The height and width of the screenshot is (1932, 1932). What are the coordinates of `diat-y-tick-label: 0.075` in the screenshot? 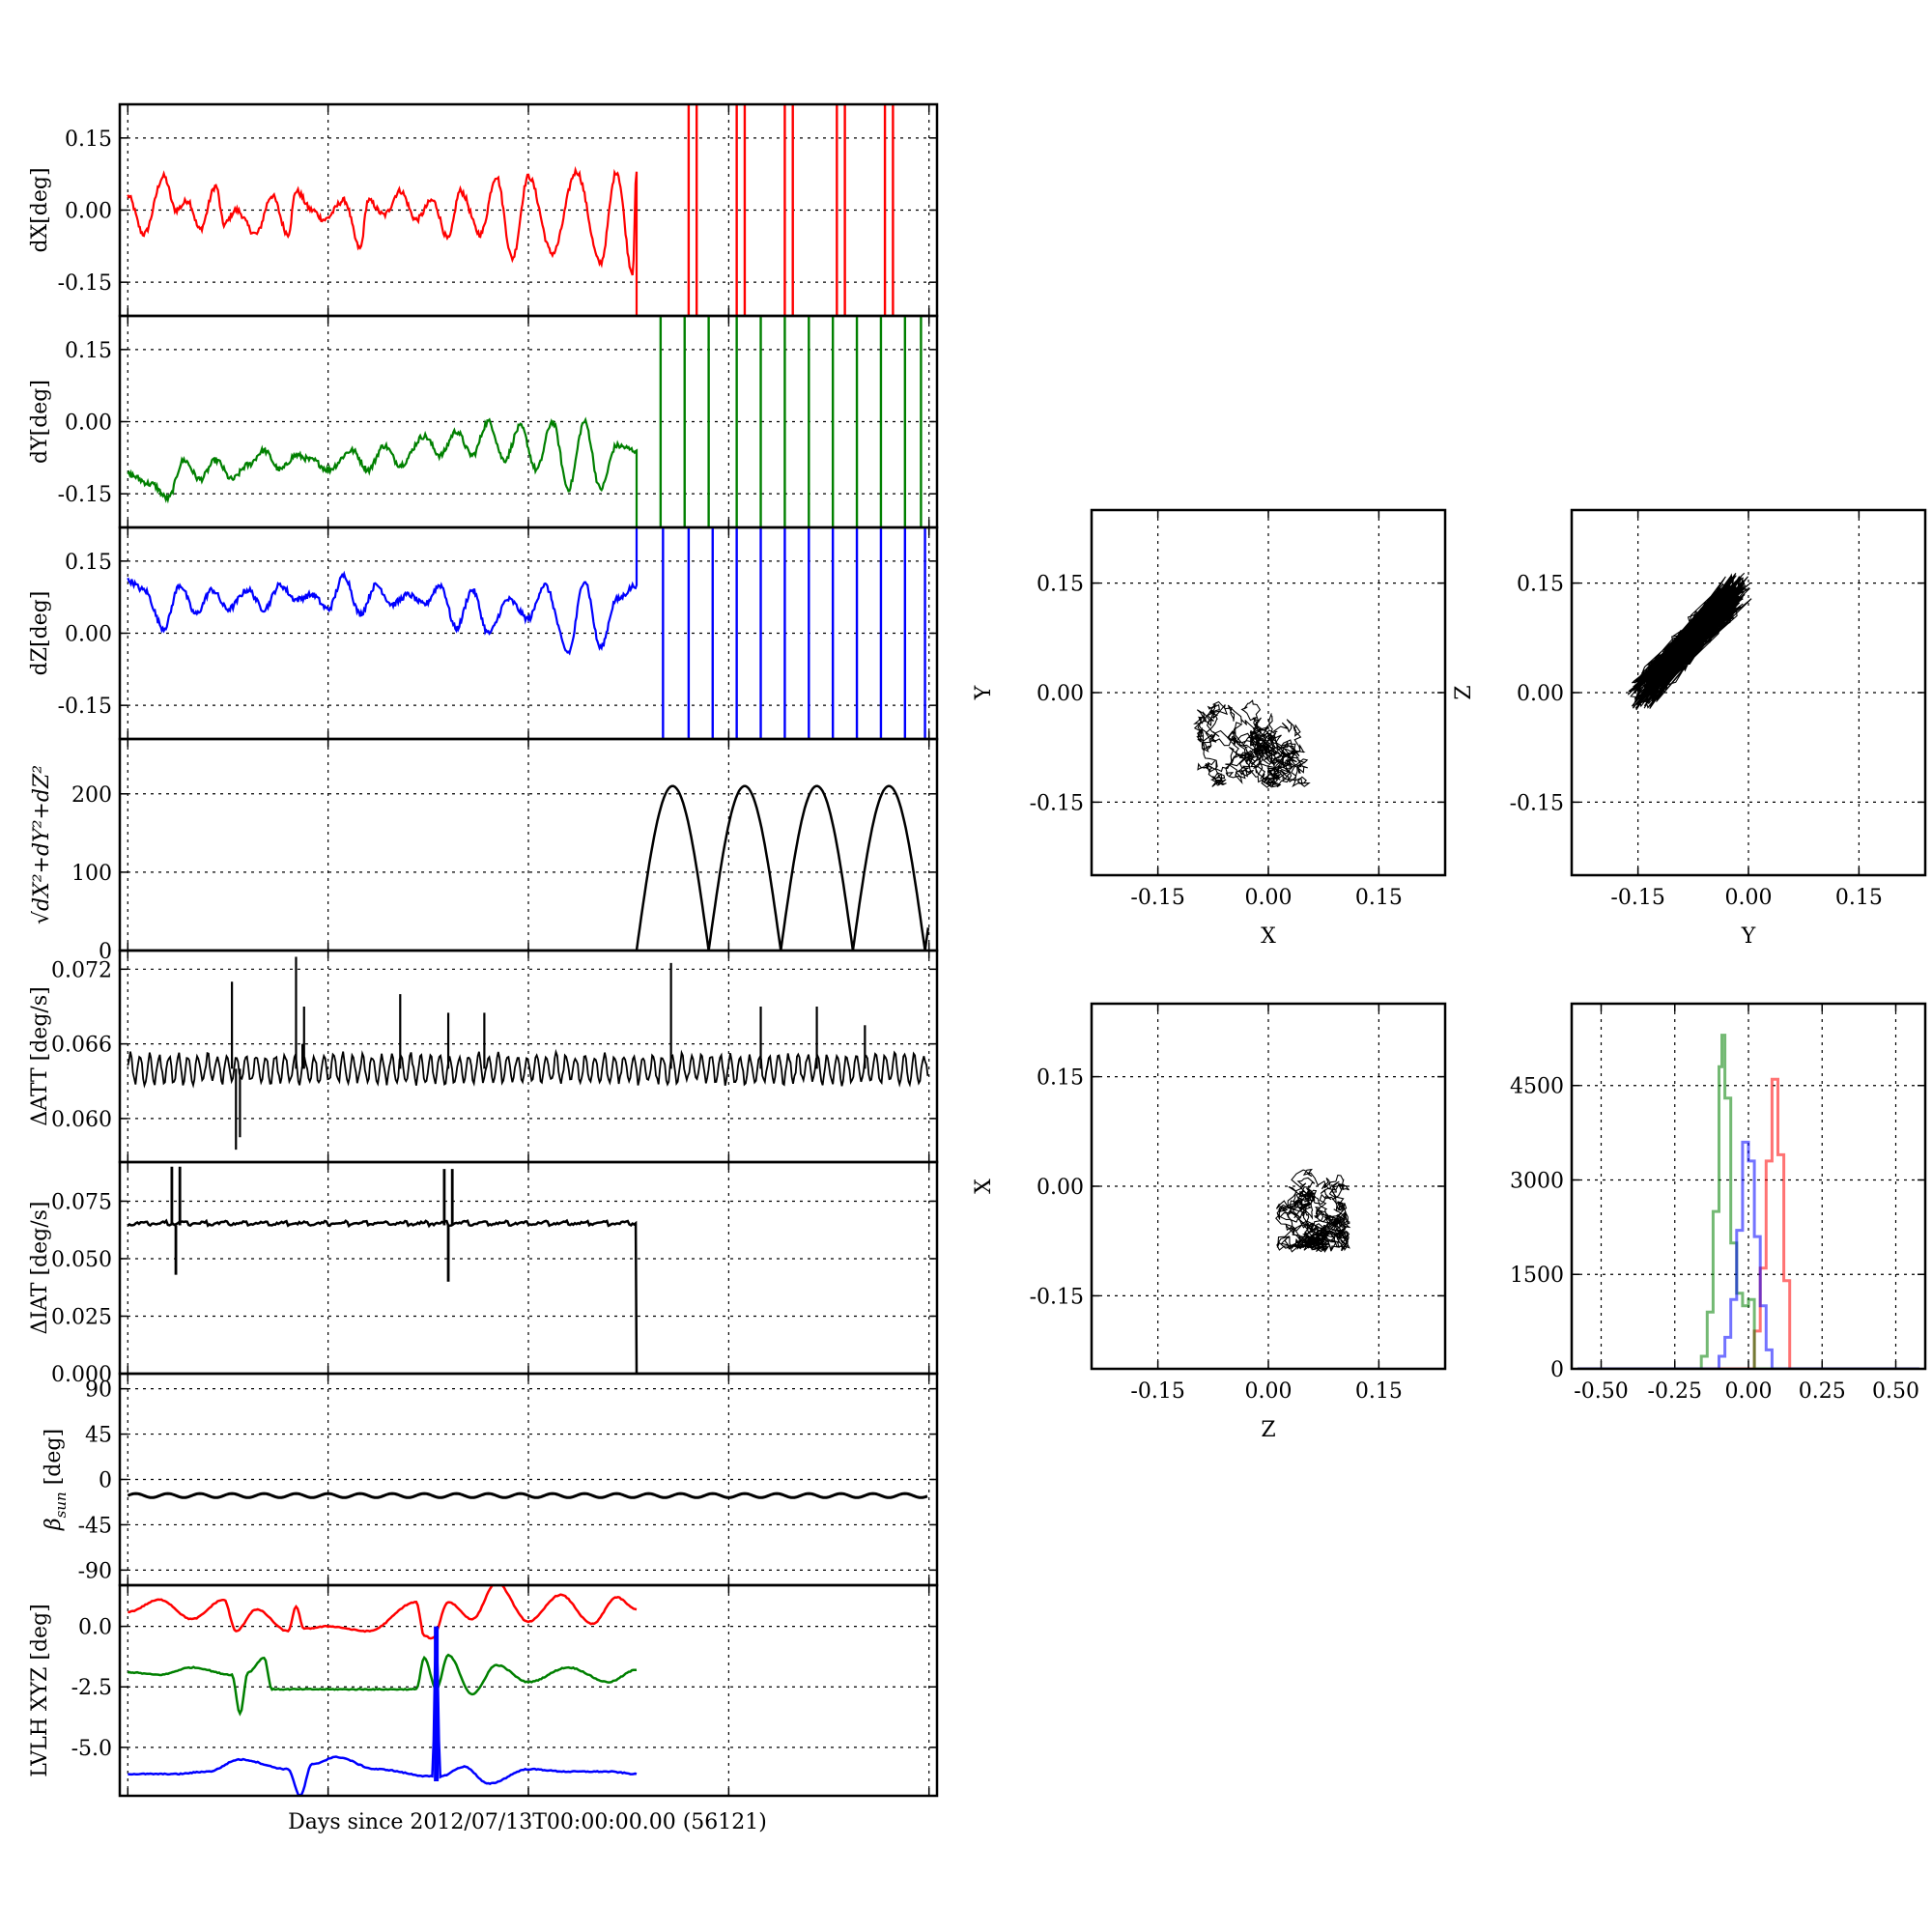 It's located at (81, 1202).